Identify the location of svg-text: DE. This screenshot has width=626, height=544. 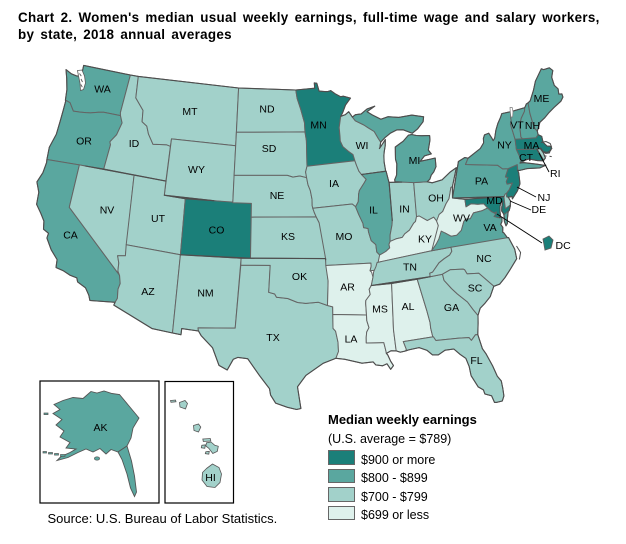
(539, 210).